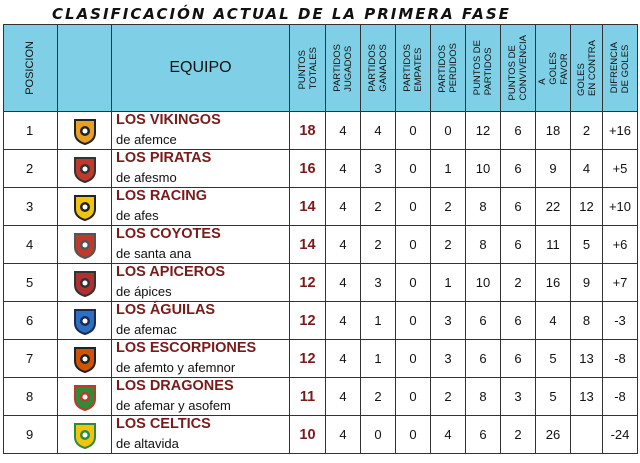 The height and width of the screenshot is (463, 640). Describe the element at coordinates (553, 244) in the screenshot. I see `goles-favor-cell: 11` at that location.